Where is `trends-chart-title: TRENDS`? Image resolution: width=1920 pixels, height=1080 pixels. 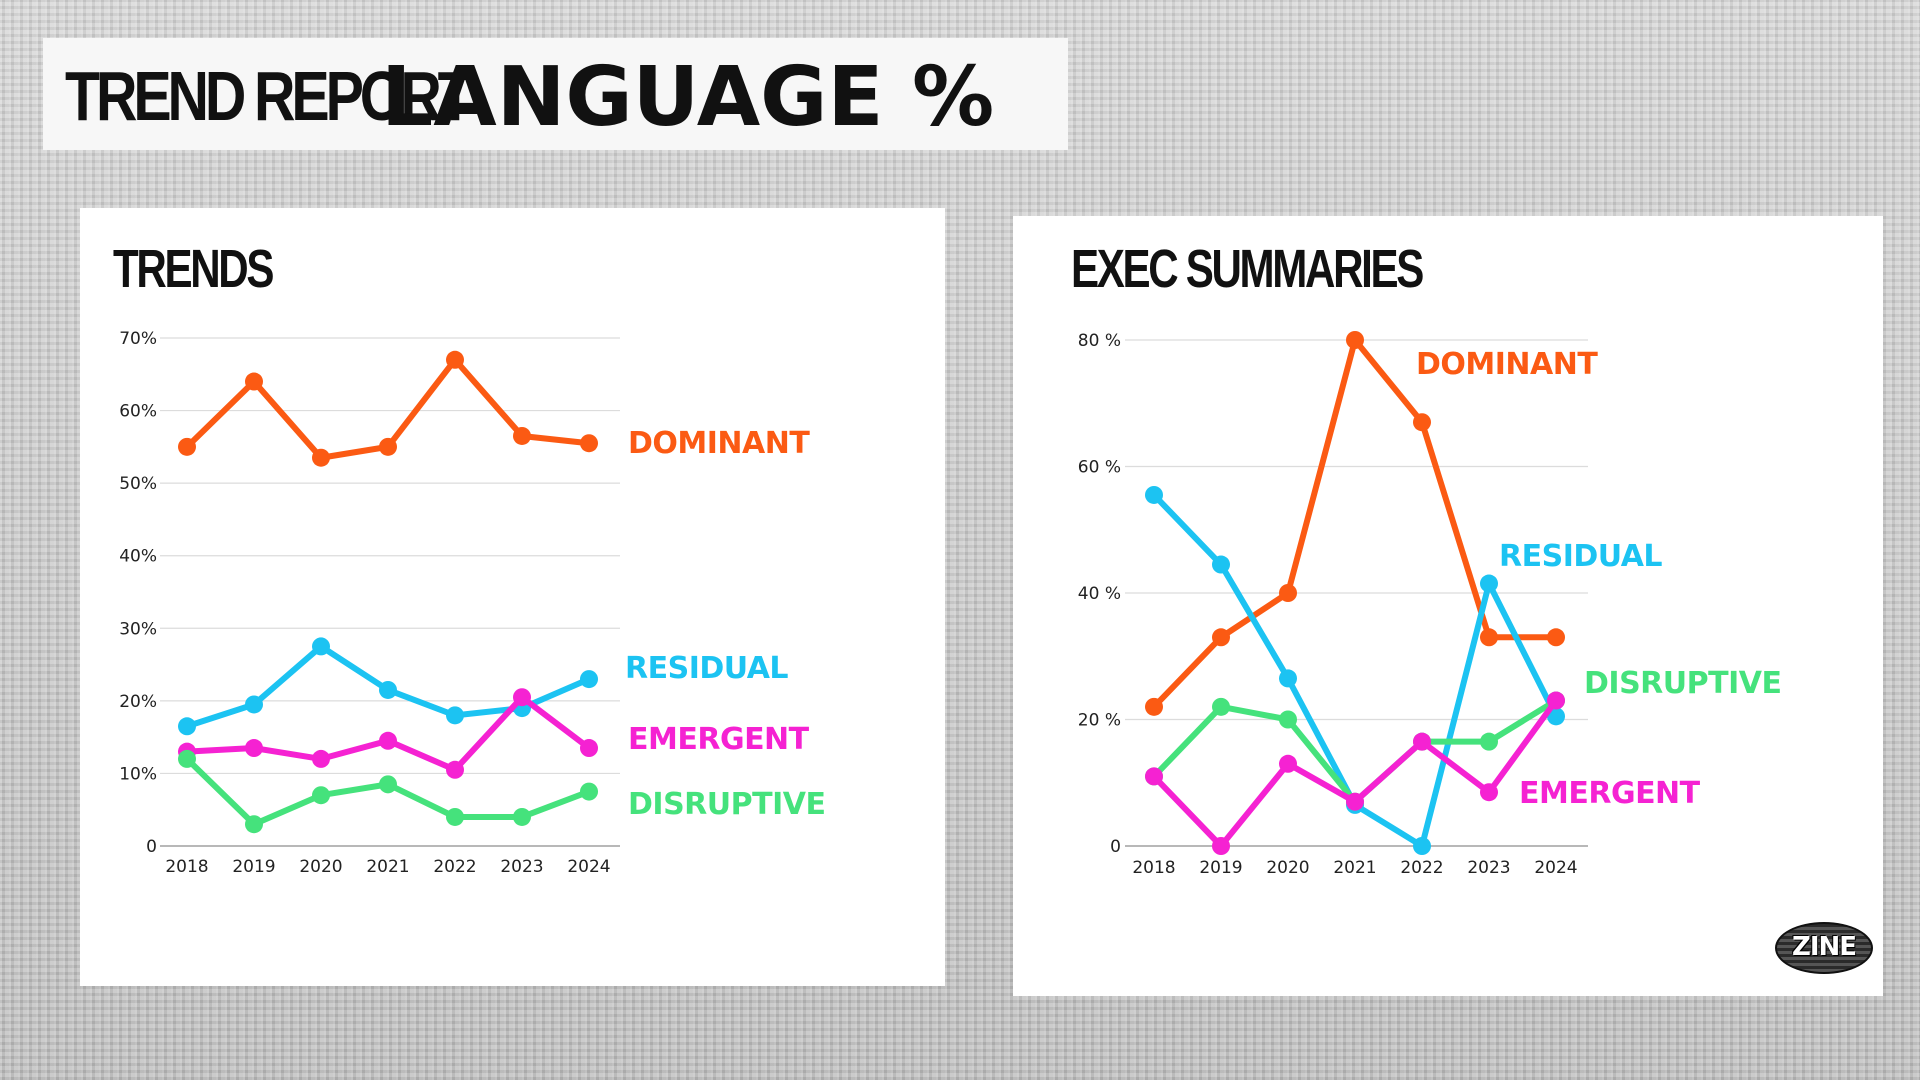
trends-chart-title: TRENDS is located at coordinates (193, 269).